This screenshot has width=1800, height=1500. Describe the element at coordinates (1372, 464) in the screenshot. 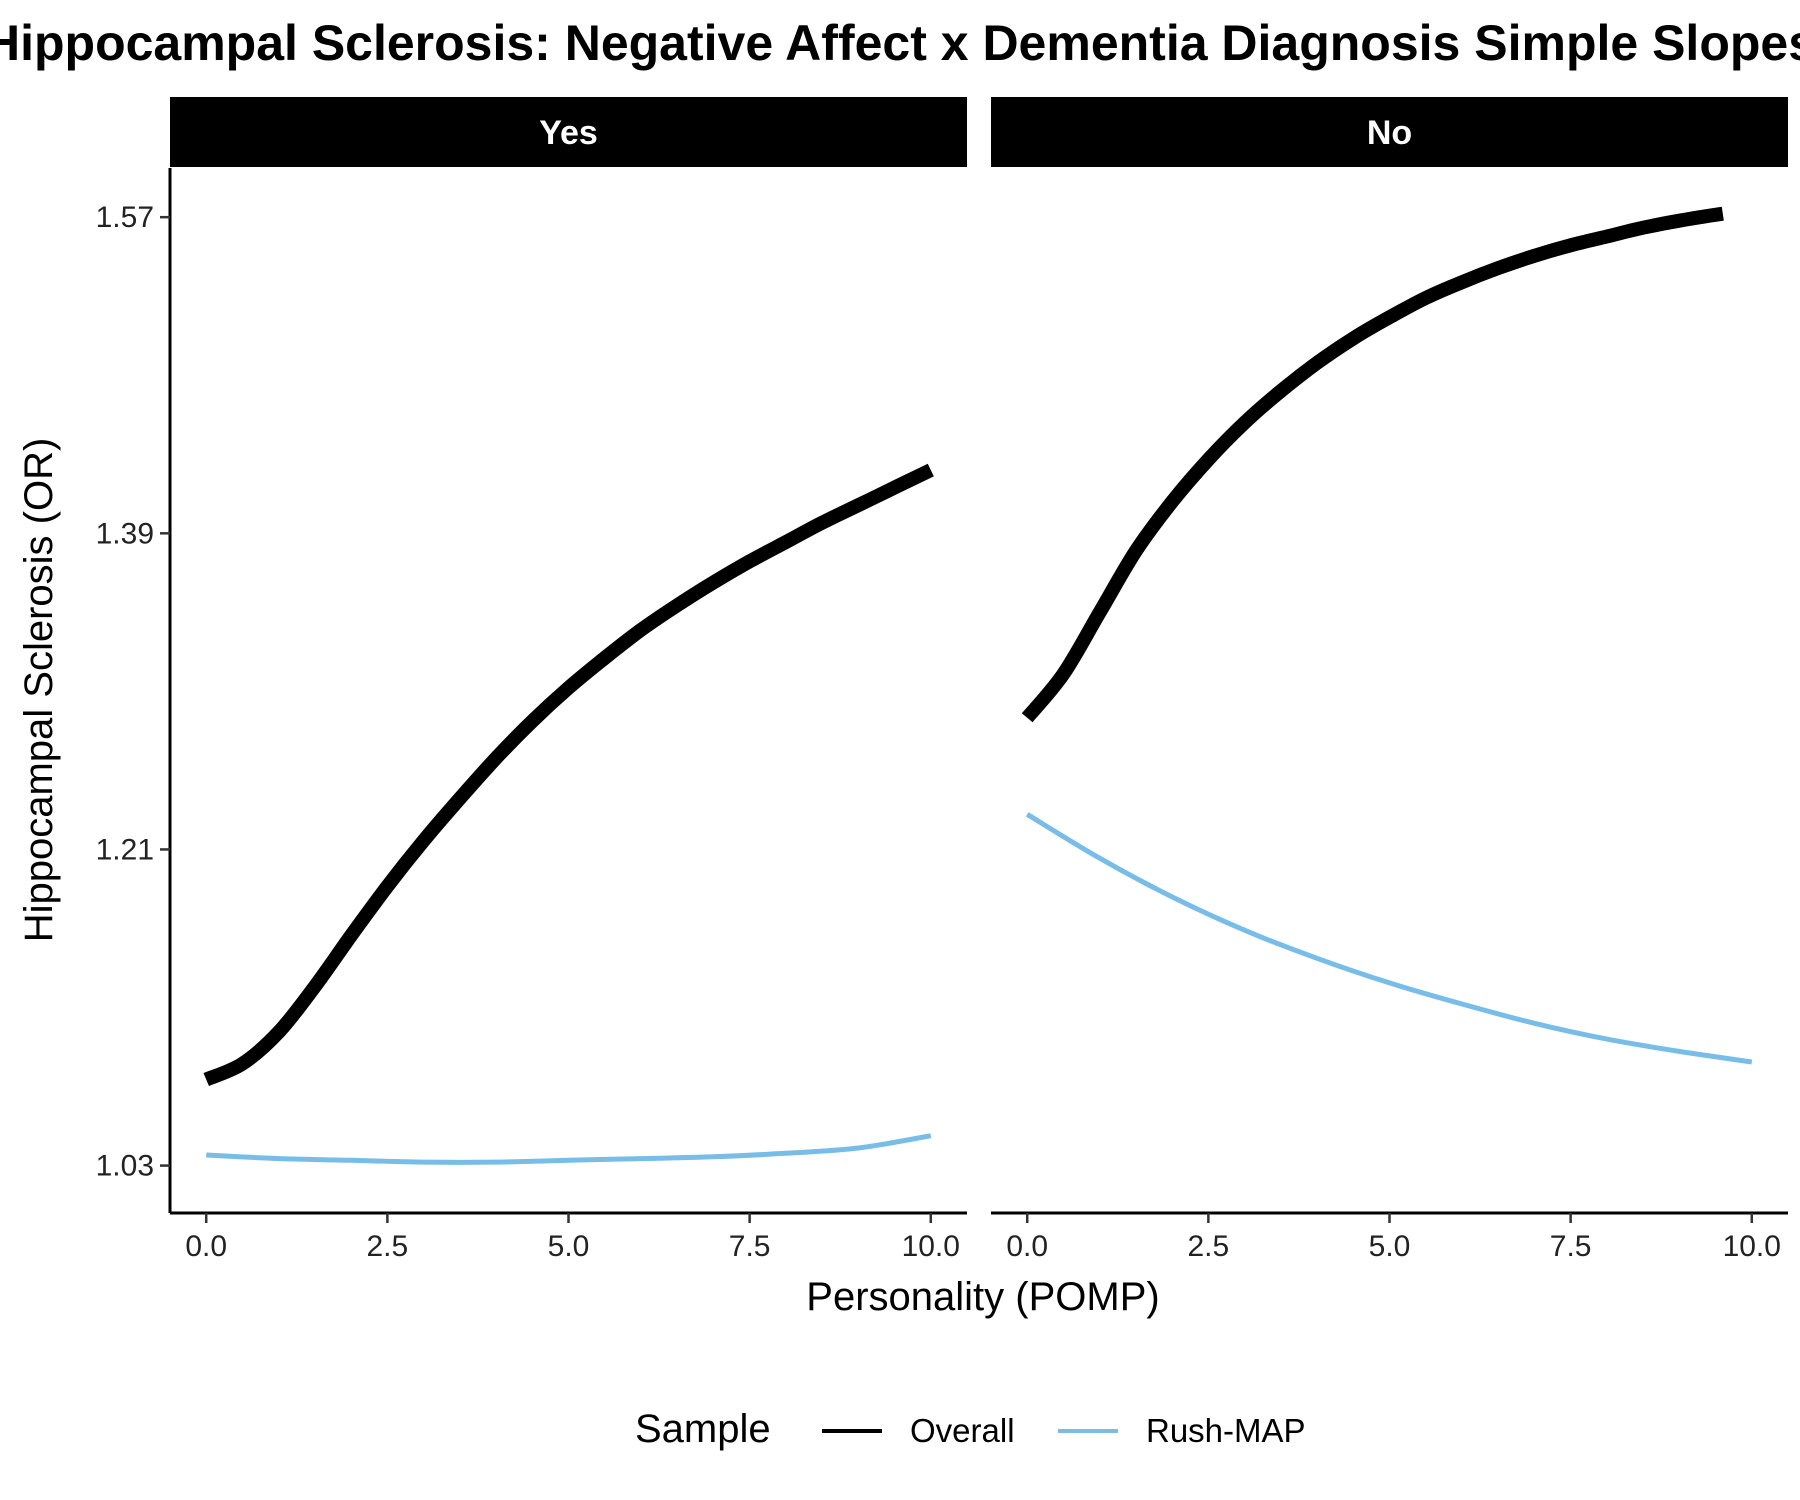

I see `series-line-overall` at that location.